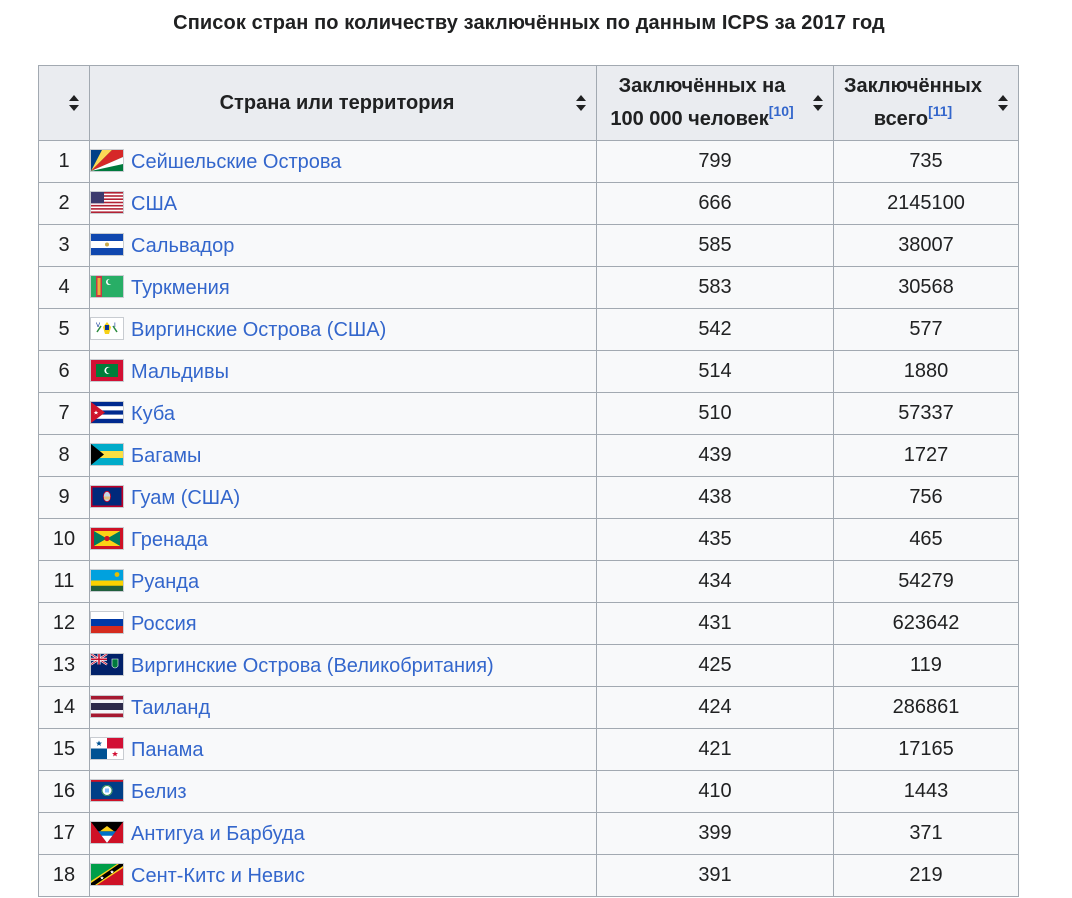  I want to click on svg-text: I, so click(115, 325).